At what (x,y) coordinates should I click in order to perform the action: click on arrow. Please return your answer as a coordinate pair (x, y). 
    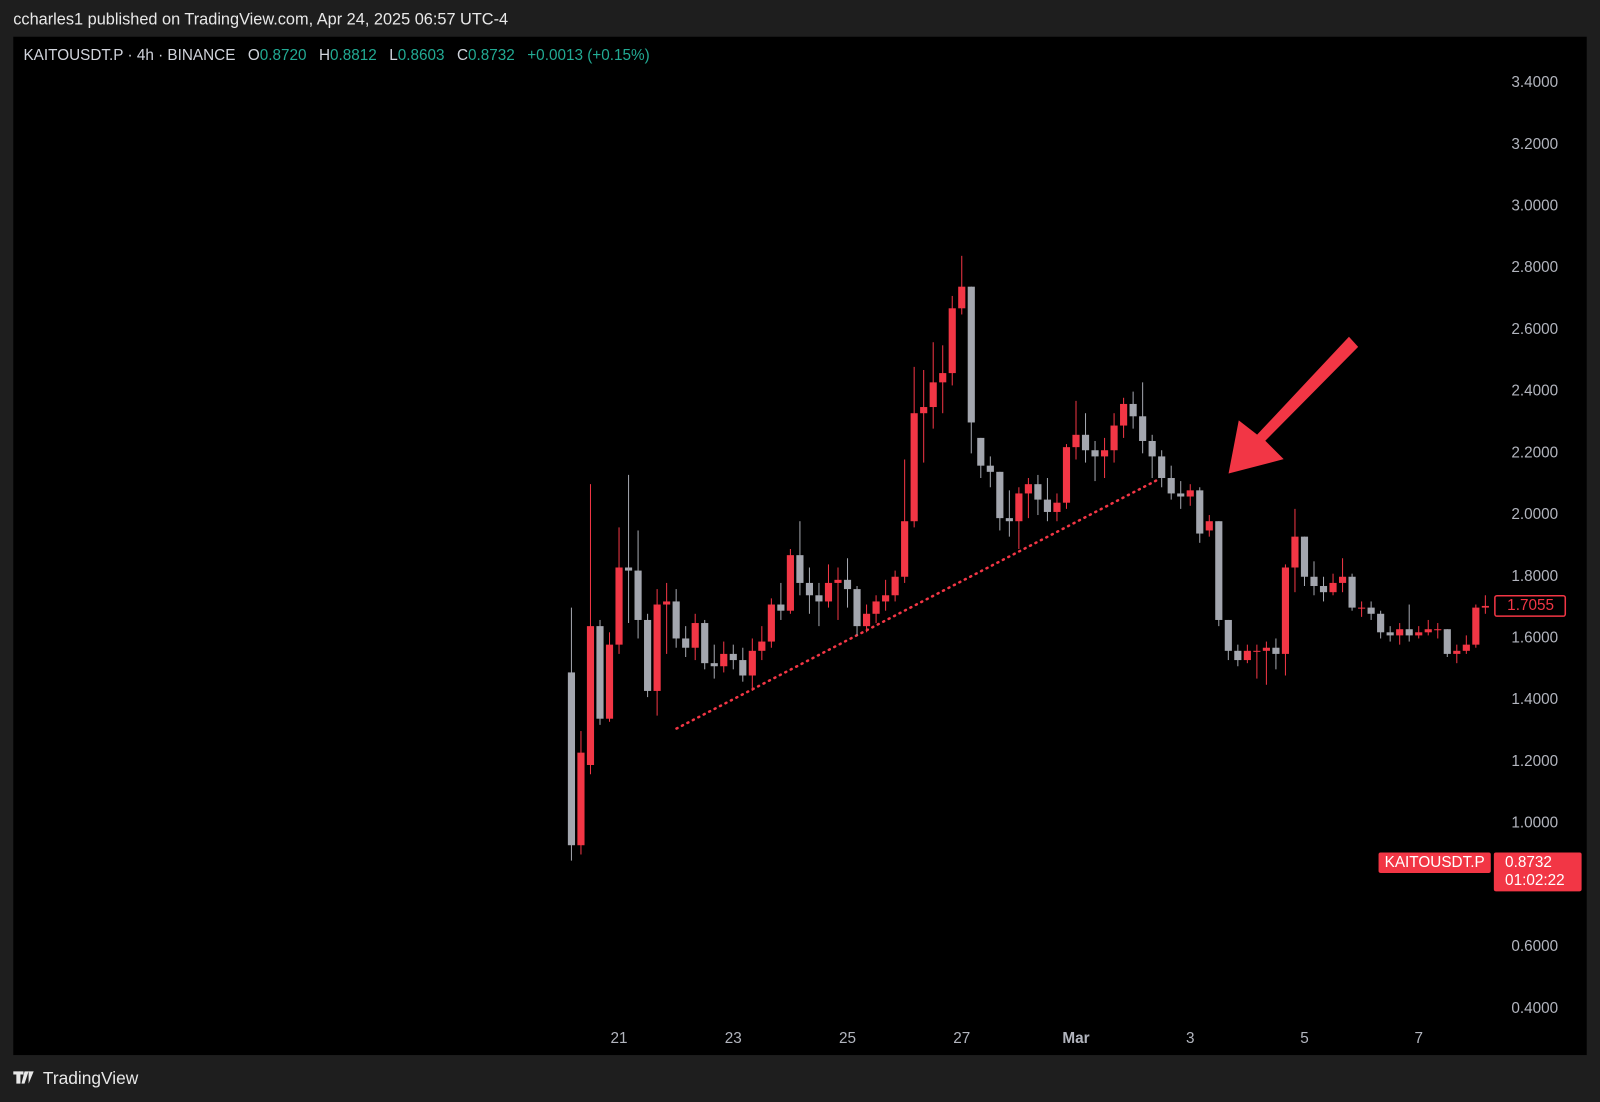
    Looking at the image, I should click on (1293, 405).